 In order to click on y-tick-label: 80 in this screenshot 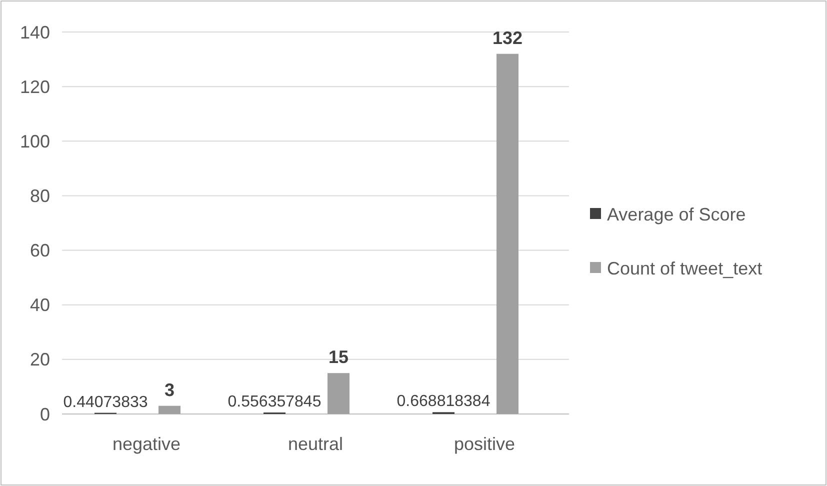, I will do `click(40, 196)`.